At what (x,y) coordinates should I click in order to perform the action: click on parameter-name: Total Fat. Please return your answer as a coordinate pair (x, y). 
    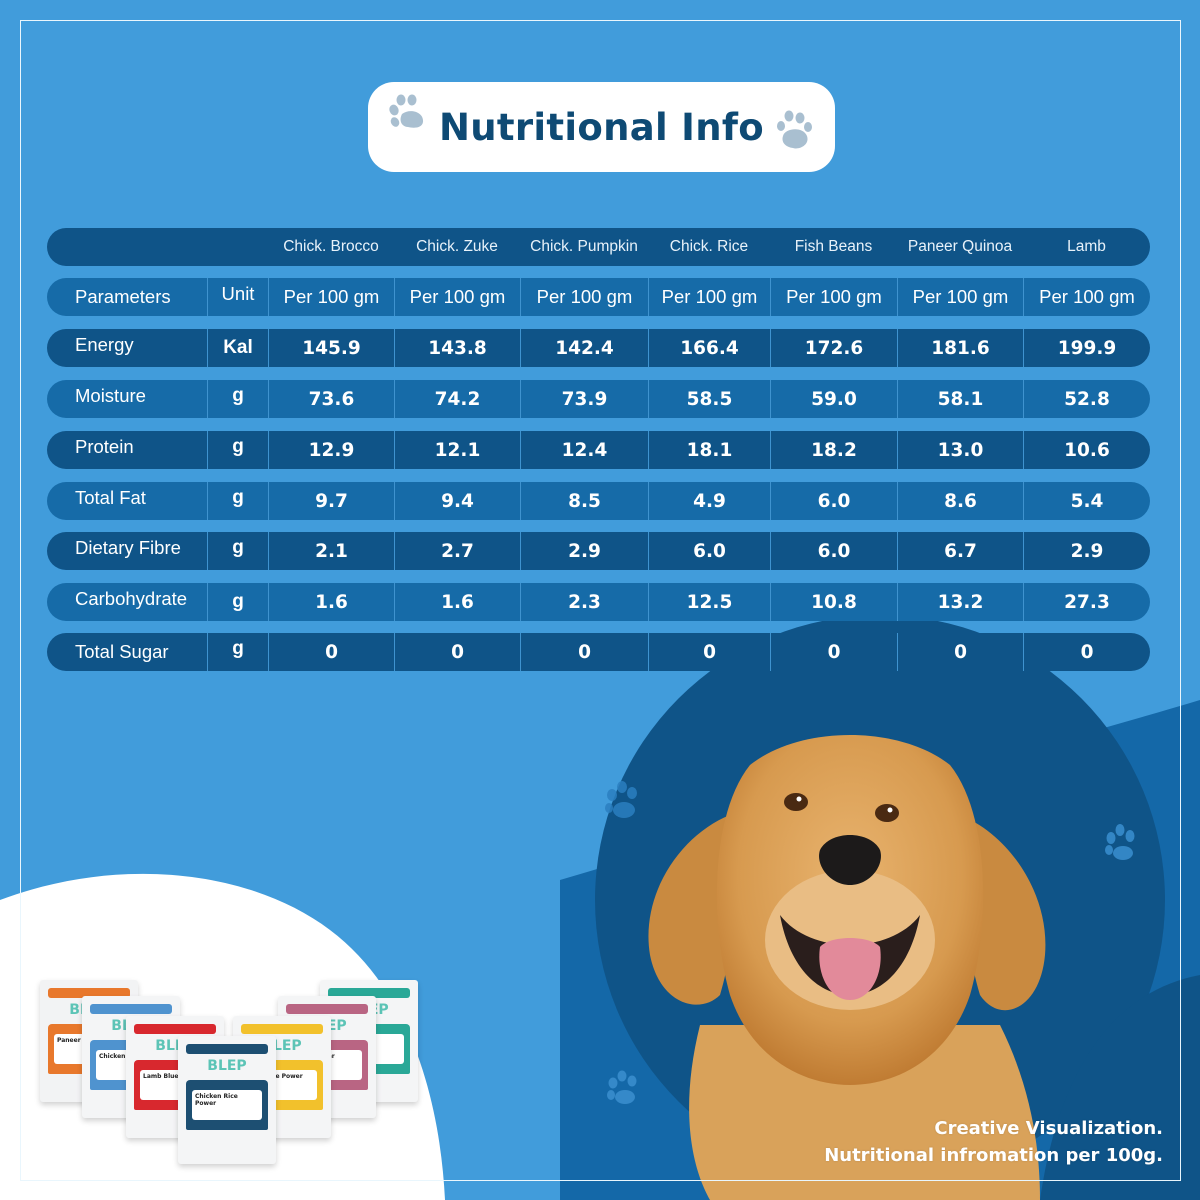
    Looking at the image, I should click on (110, 497).